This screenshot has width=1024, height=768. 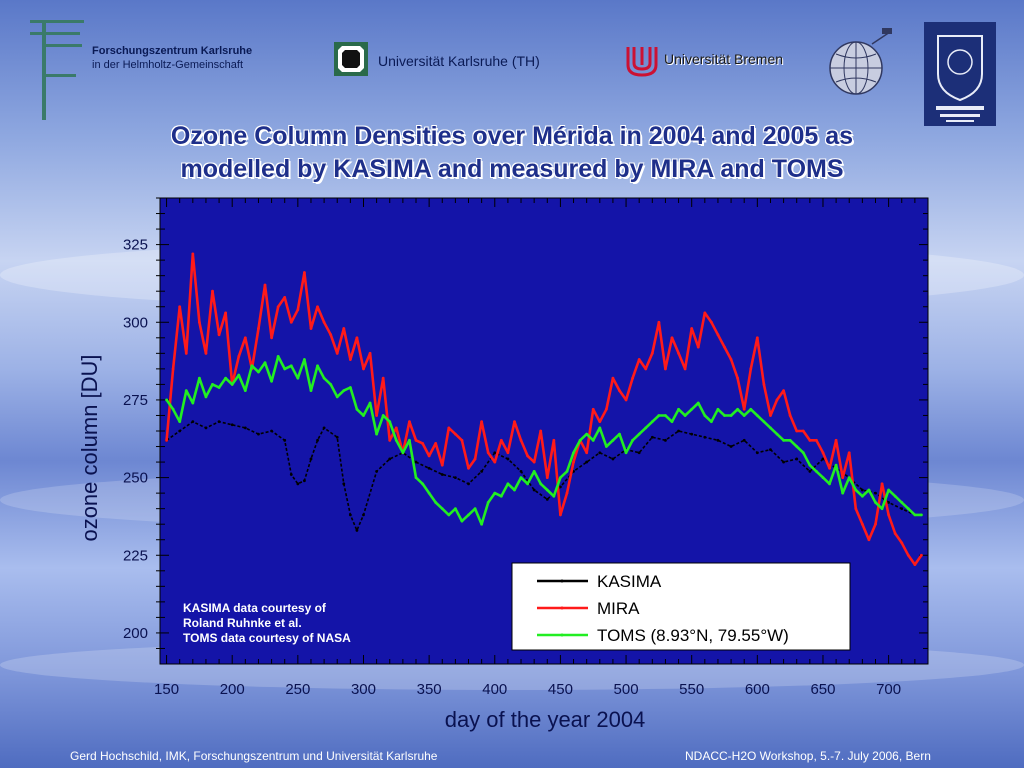 I want to click on x-tick-label: 250, so click(x=297, y=689).